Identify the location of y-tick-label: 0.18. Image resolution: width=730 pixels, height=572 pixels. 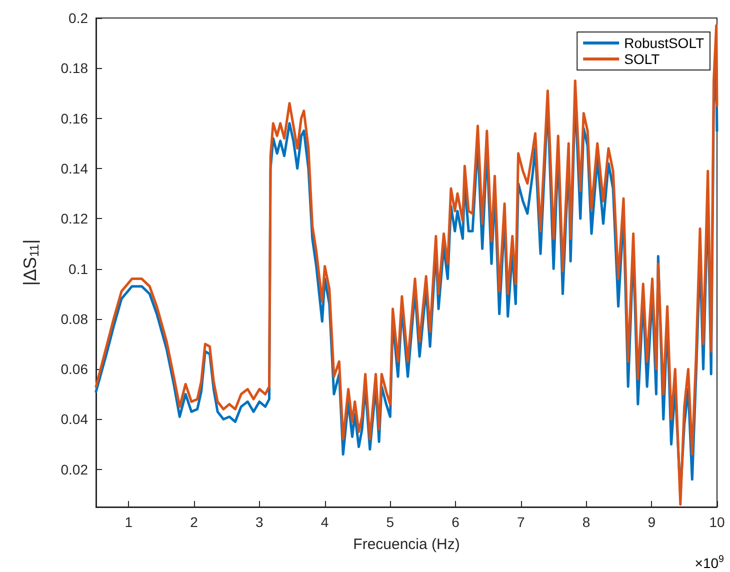
(74, 68).